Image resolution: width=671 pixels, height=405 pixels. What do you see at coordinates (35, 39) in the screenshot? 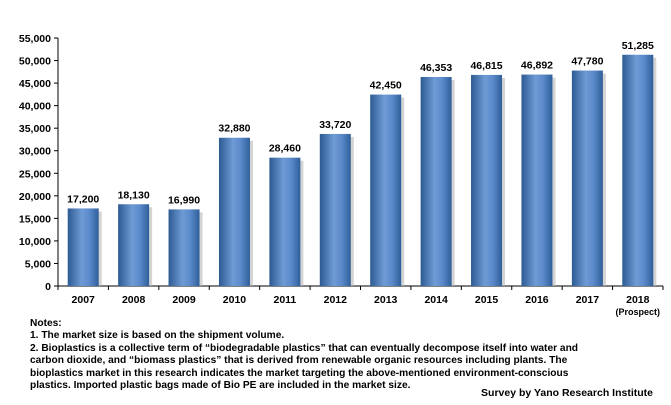
I see `y-tick-label: 55,000` at bounding box center [35, 39].